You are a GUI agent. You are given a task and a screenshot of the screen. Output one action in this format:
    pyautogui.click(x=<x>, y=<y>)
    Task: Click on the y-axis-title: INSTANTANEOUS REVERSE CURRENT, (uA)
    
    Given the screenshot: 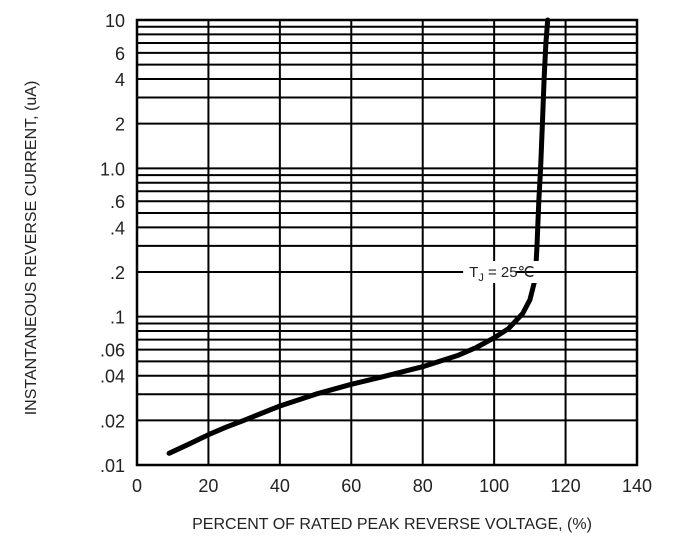 What is the action you would take?
    pyautogui.click(x=31, y=248)
    